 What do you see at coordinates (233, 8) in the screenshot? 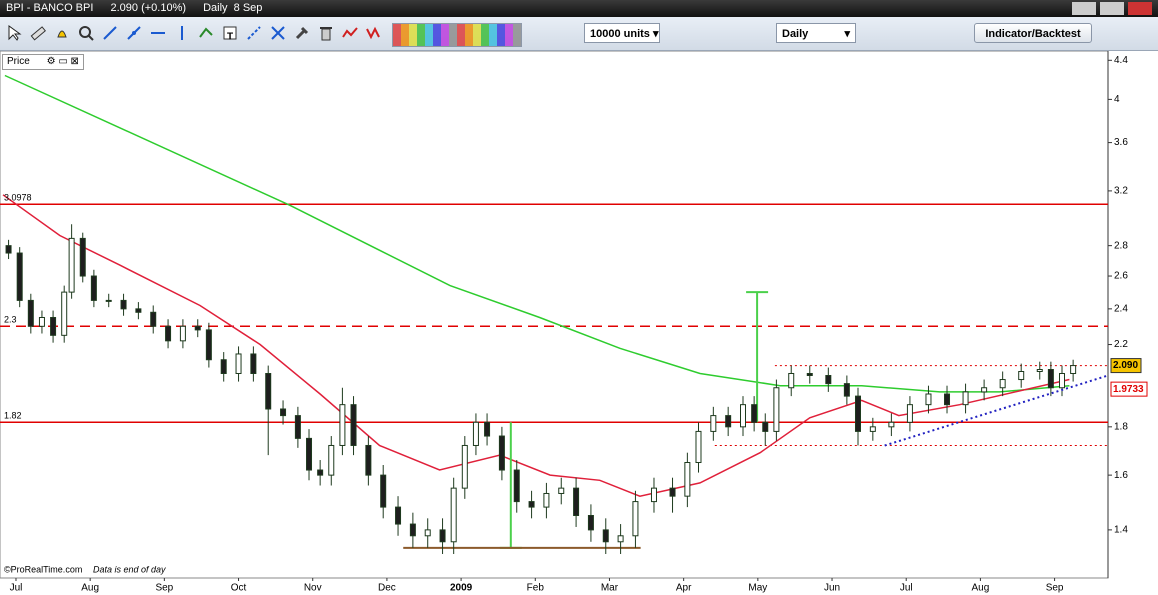
I see `period: Daily 8 Sep` at bounding box center [233, 8].